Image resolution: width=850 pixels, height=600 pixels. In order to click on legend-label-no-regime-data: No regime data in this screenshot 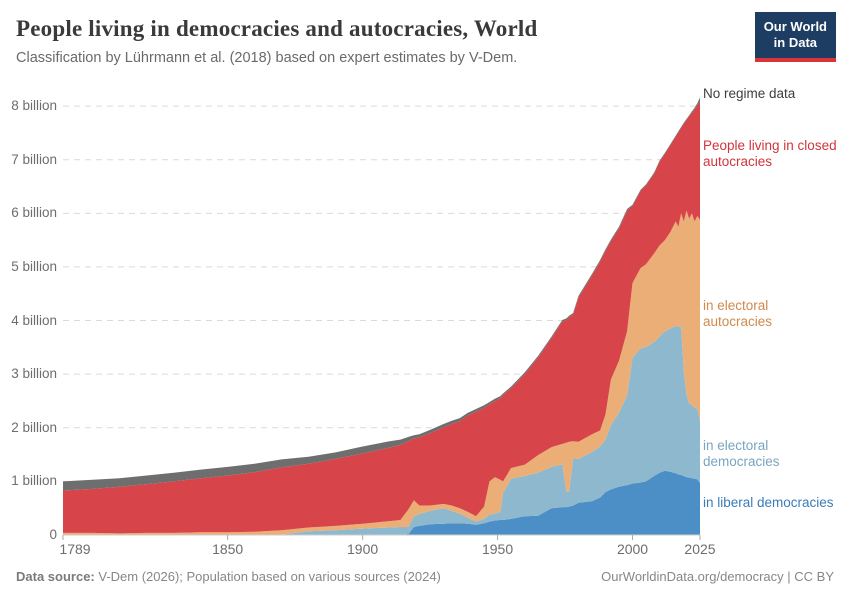, I will do `click(749, 93)`.